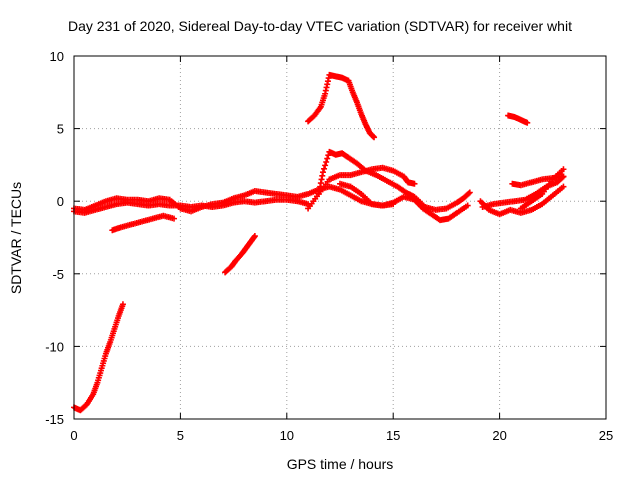 This screenshot has width=640, height=480. What do you see at coordinates (606, 435) in the screenshot?
I see `x-tick-label: 25` at bounding box center [606, 435].